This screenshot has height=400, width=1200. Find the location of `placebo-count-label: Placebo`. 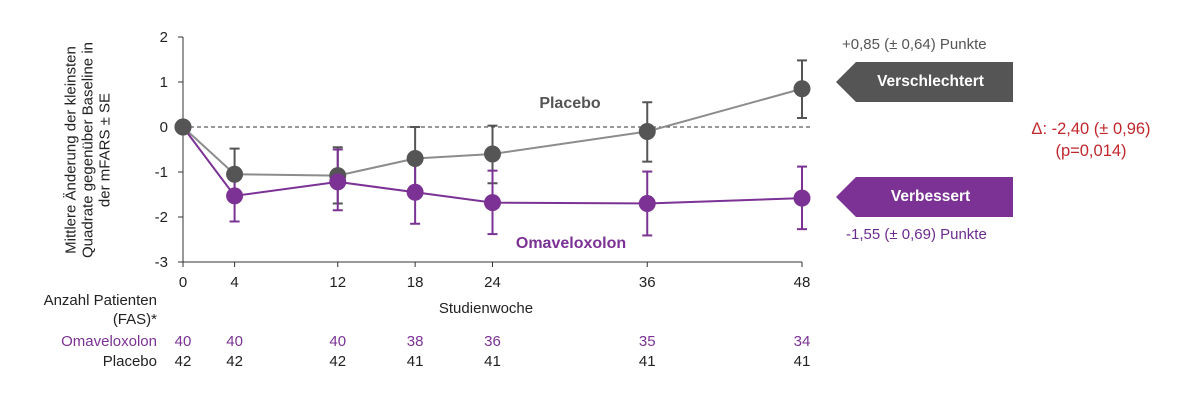

placebo-count-label: Placebo is located at coordinates (130, 361).